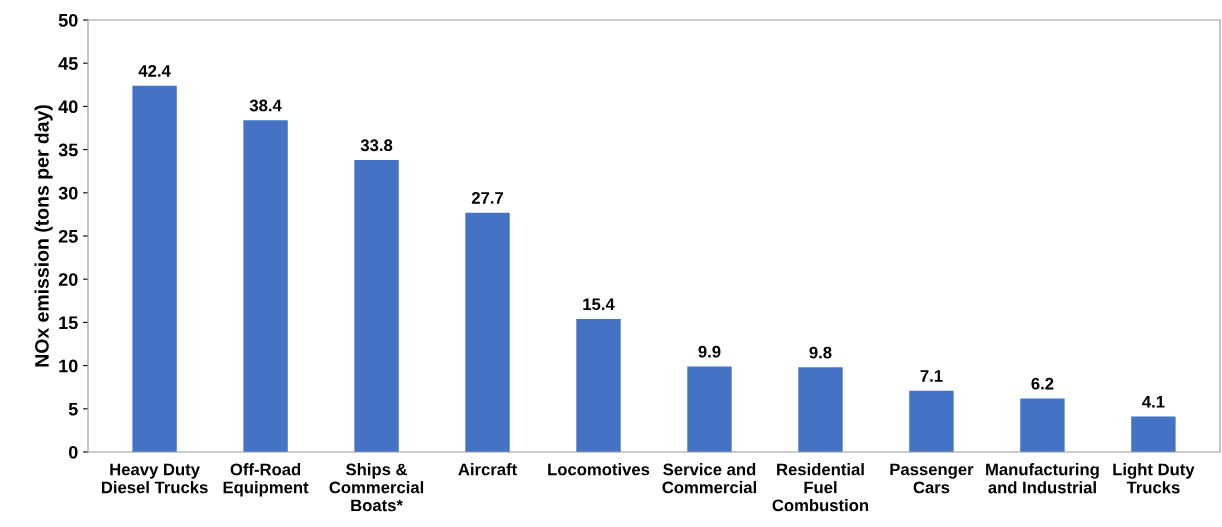 The width and height of the screenshot is (1222, 527). Describe the element at coordinates (68, 236) in the screenshot. I see `y-tick-label: 25` at that location.